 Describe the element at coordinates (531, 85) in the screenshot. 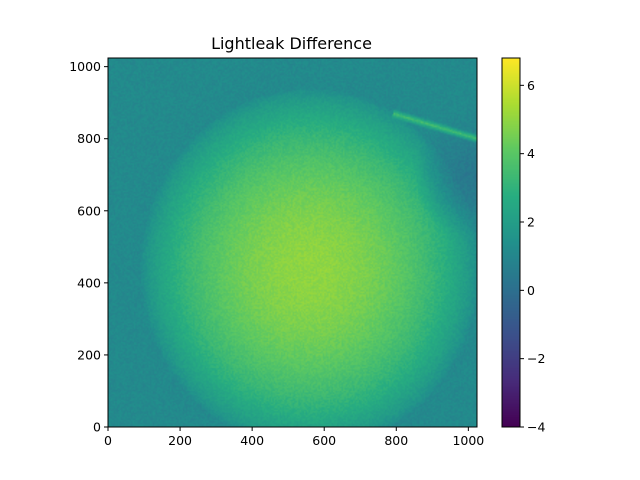

I see `colorbar-tick-label: 6` at that location.